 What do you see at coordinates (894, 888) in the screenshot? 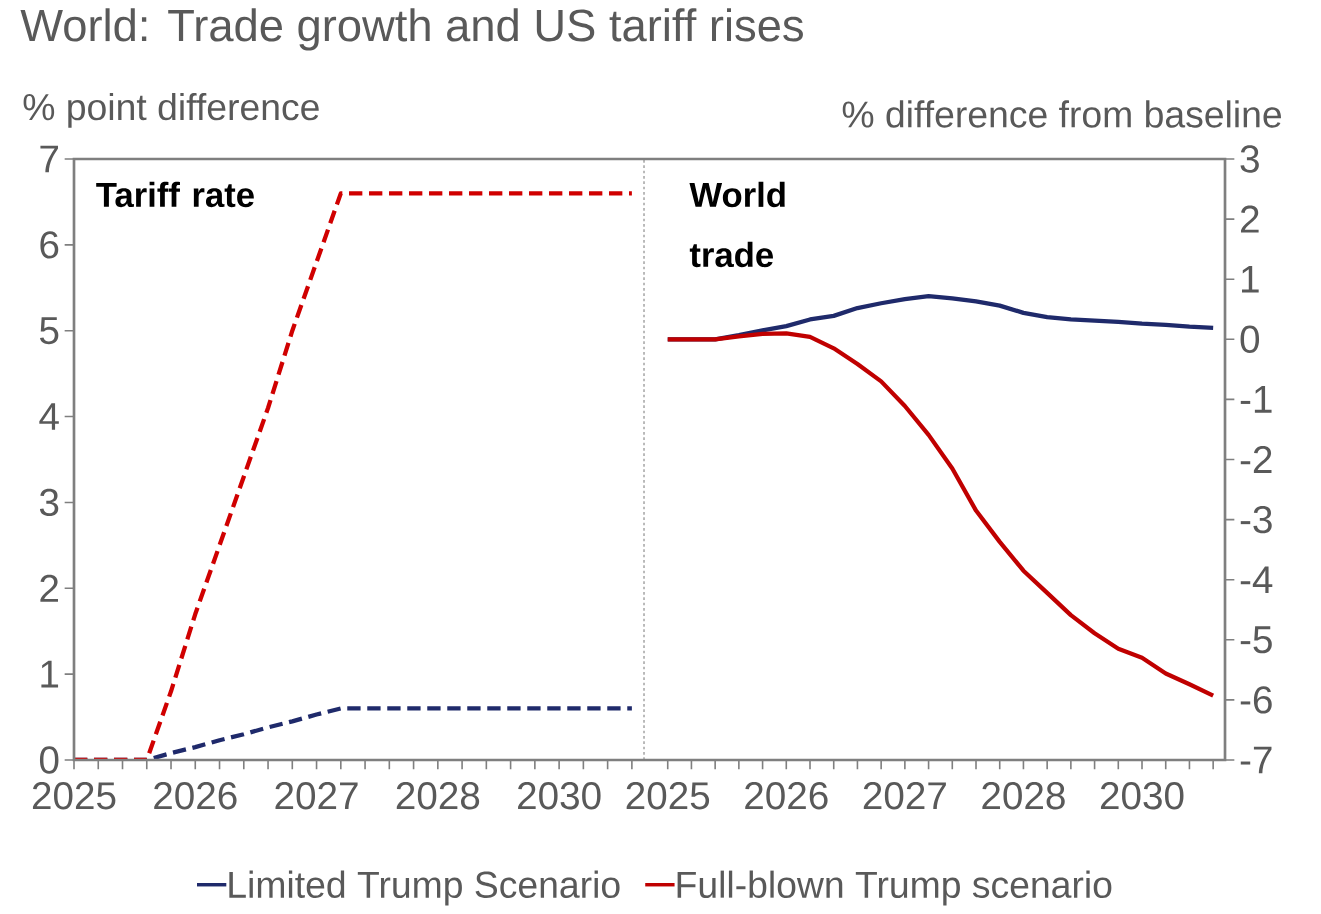
I see `legend-label: Full-blown Trump scenario` at bounding box center [894, 888].